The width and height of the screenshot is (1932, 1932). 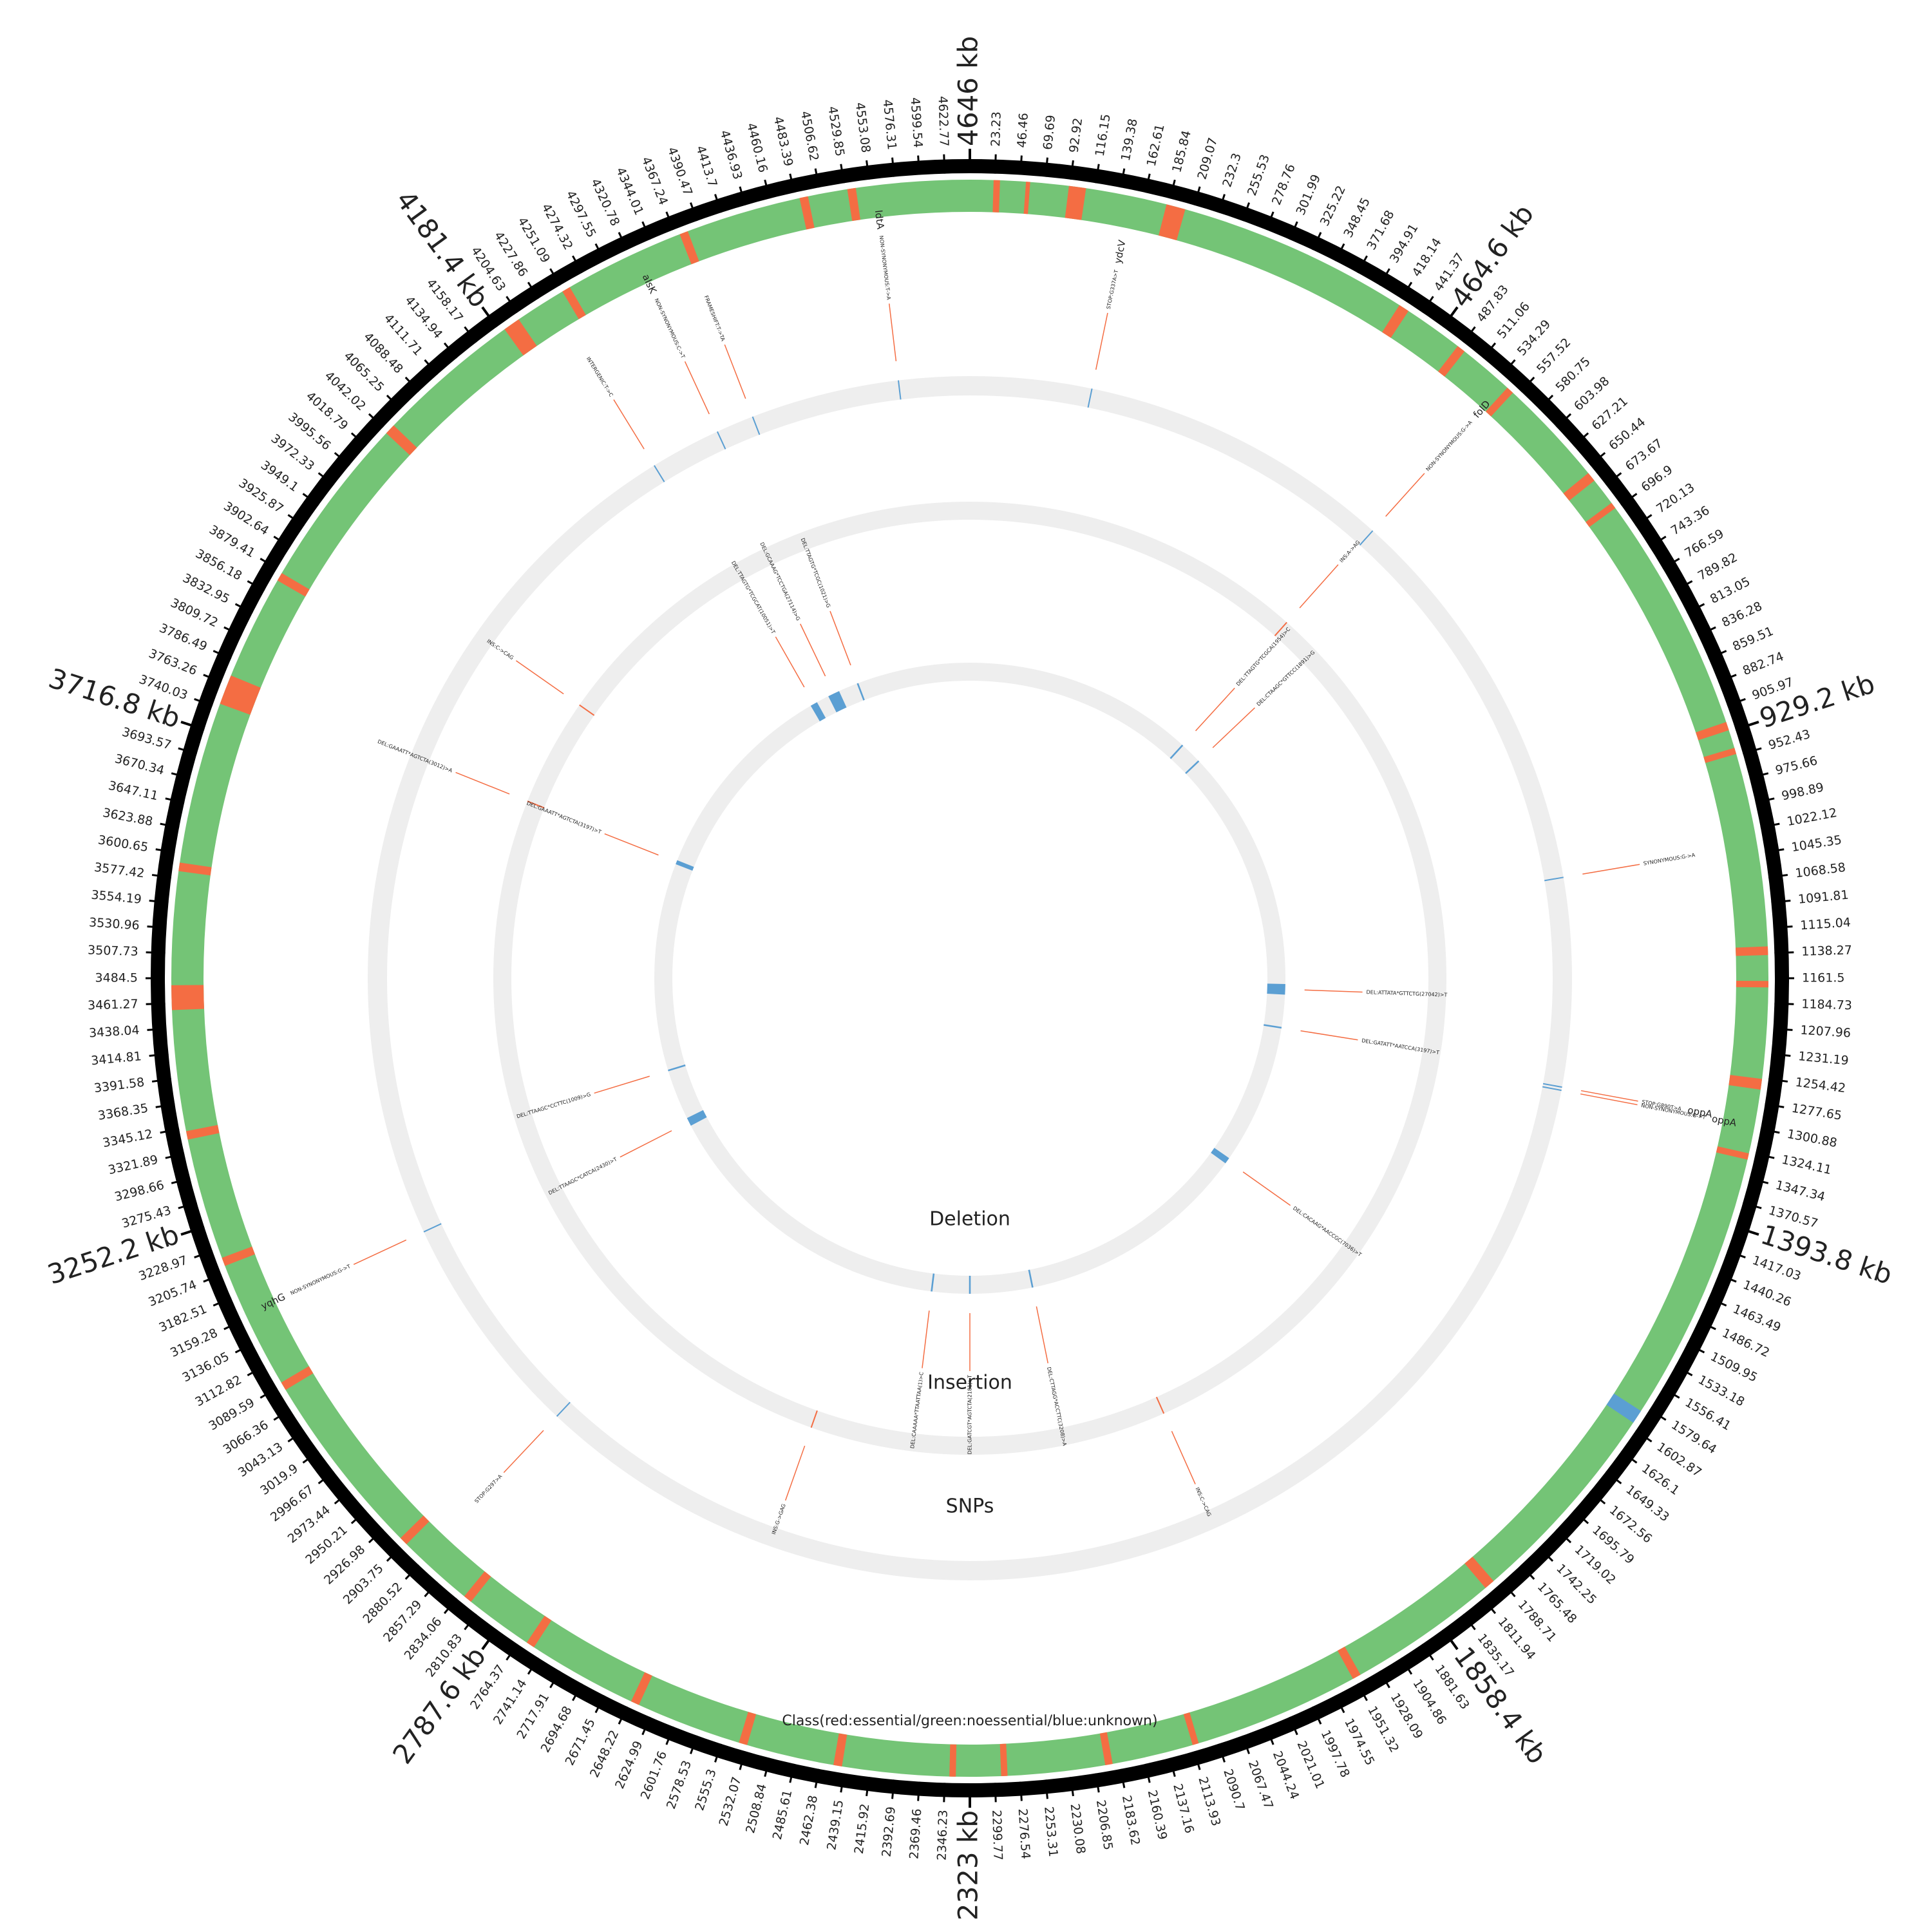 What do you see at coordinates (183, 1319) in the screenshot?
I see `tick-label: 3182.51` at bounding box center [183, 1319].